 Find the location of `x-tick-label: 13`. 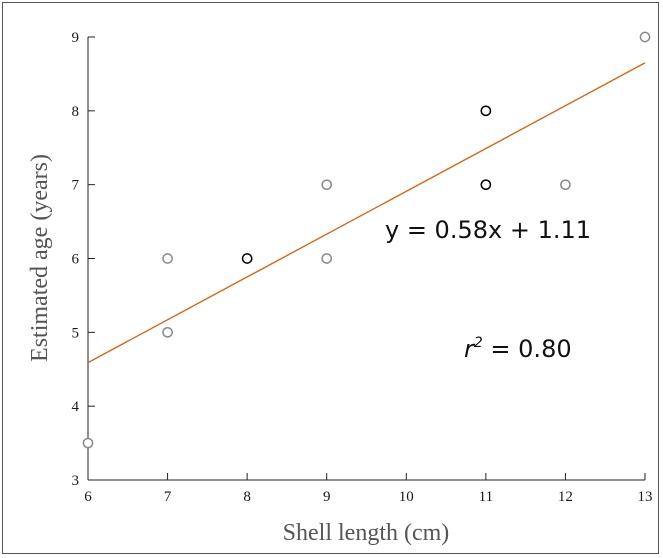

x-tick-label: 13 is located at coordinates (645, 497).